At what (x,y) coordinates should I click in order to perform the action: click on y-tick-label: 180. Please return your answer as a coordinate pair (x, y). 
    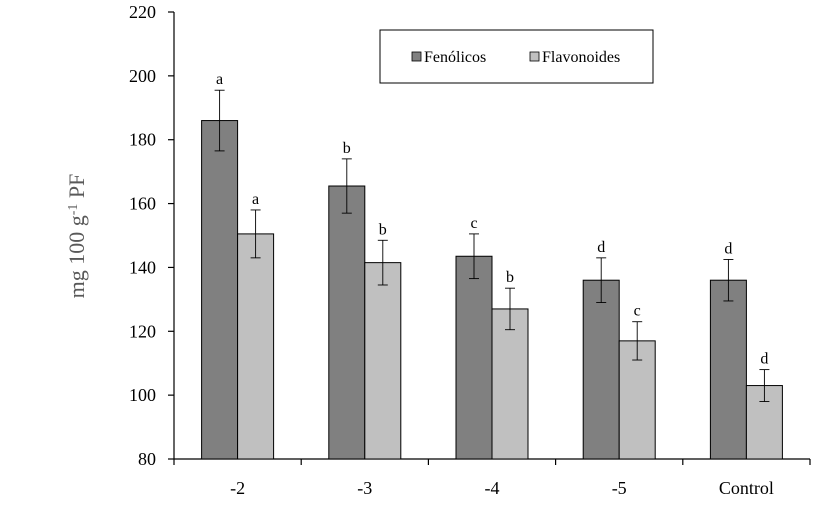
    Looking at the image, I should click on (142, 140).